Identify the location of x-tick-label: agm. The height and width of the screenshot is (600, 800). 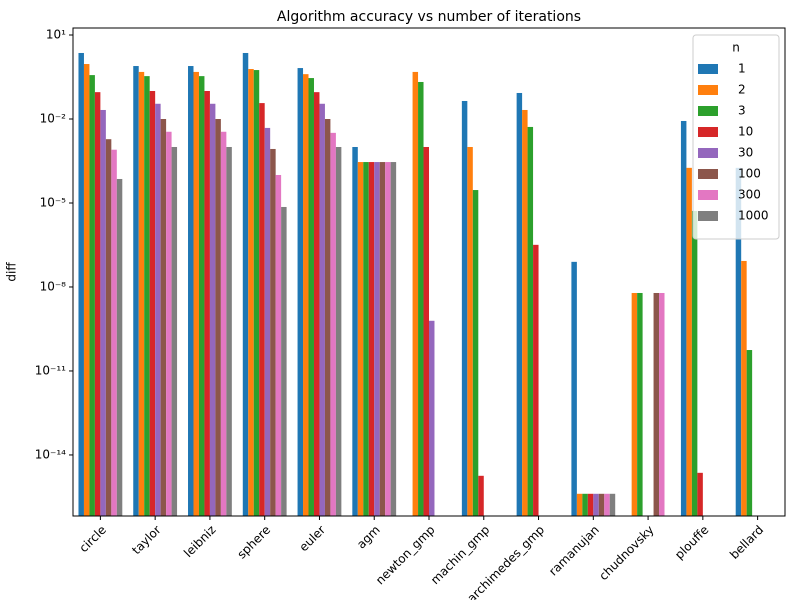
(368, 537).